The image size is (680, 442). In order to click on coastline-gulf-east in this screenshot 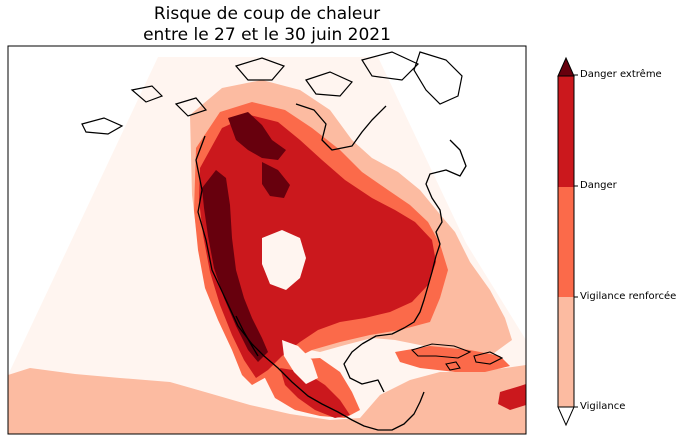, I will do `click(414, 242)`.